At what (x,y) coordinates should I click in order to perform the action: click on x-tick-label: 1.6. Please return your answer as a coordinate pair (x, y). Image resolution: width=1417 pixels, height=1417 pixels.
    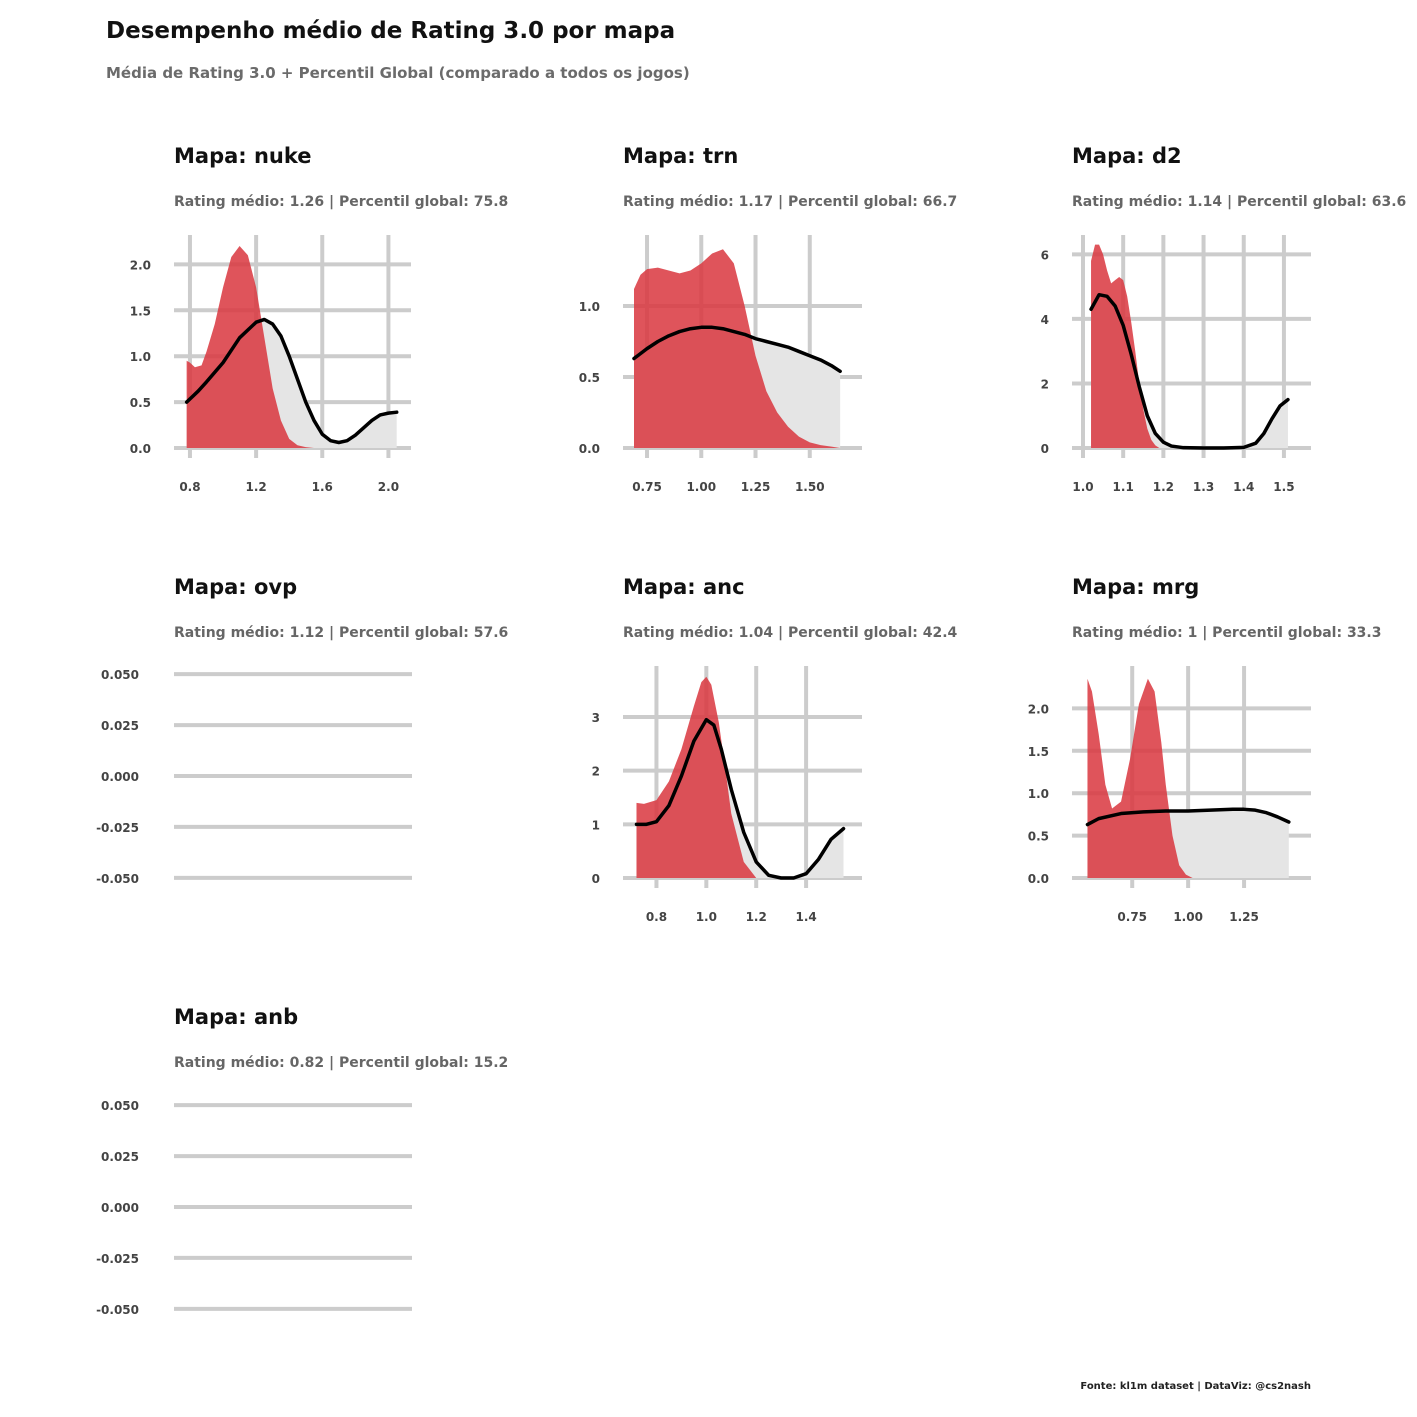
    Looking at the image, I should click on (322, 487).